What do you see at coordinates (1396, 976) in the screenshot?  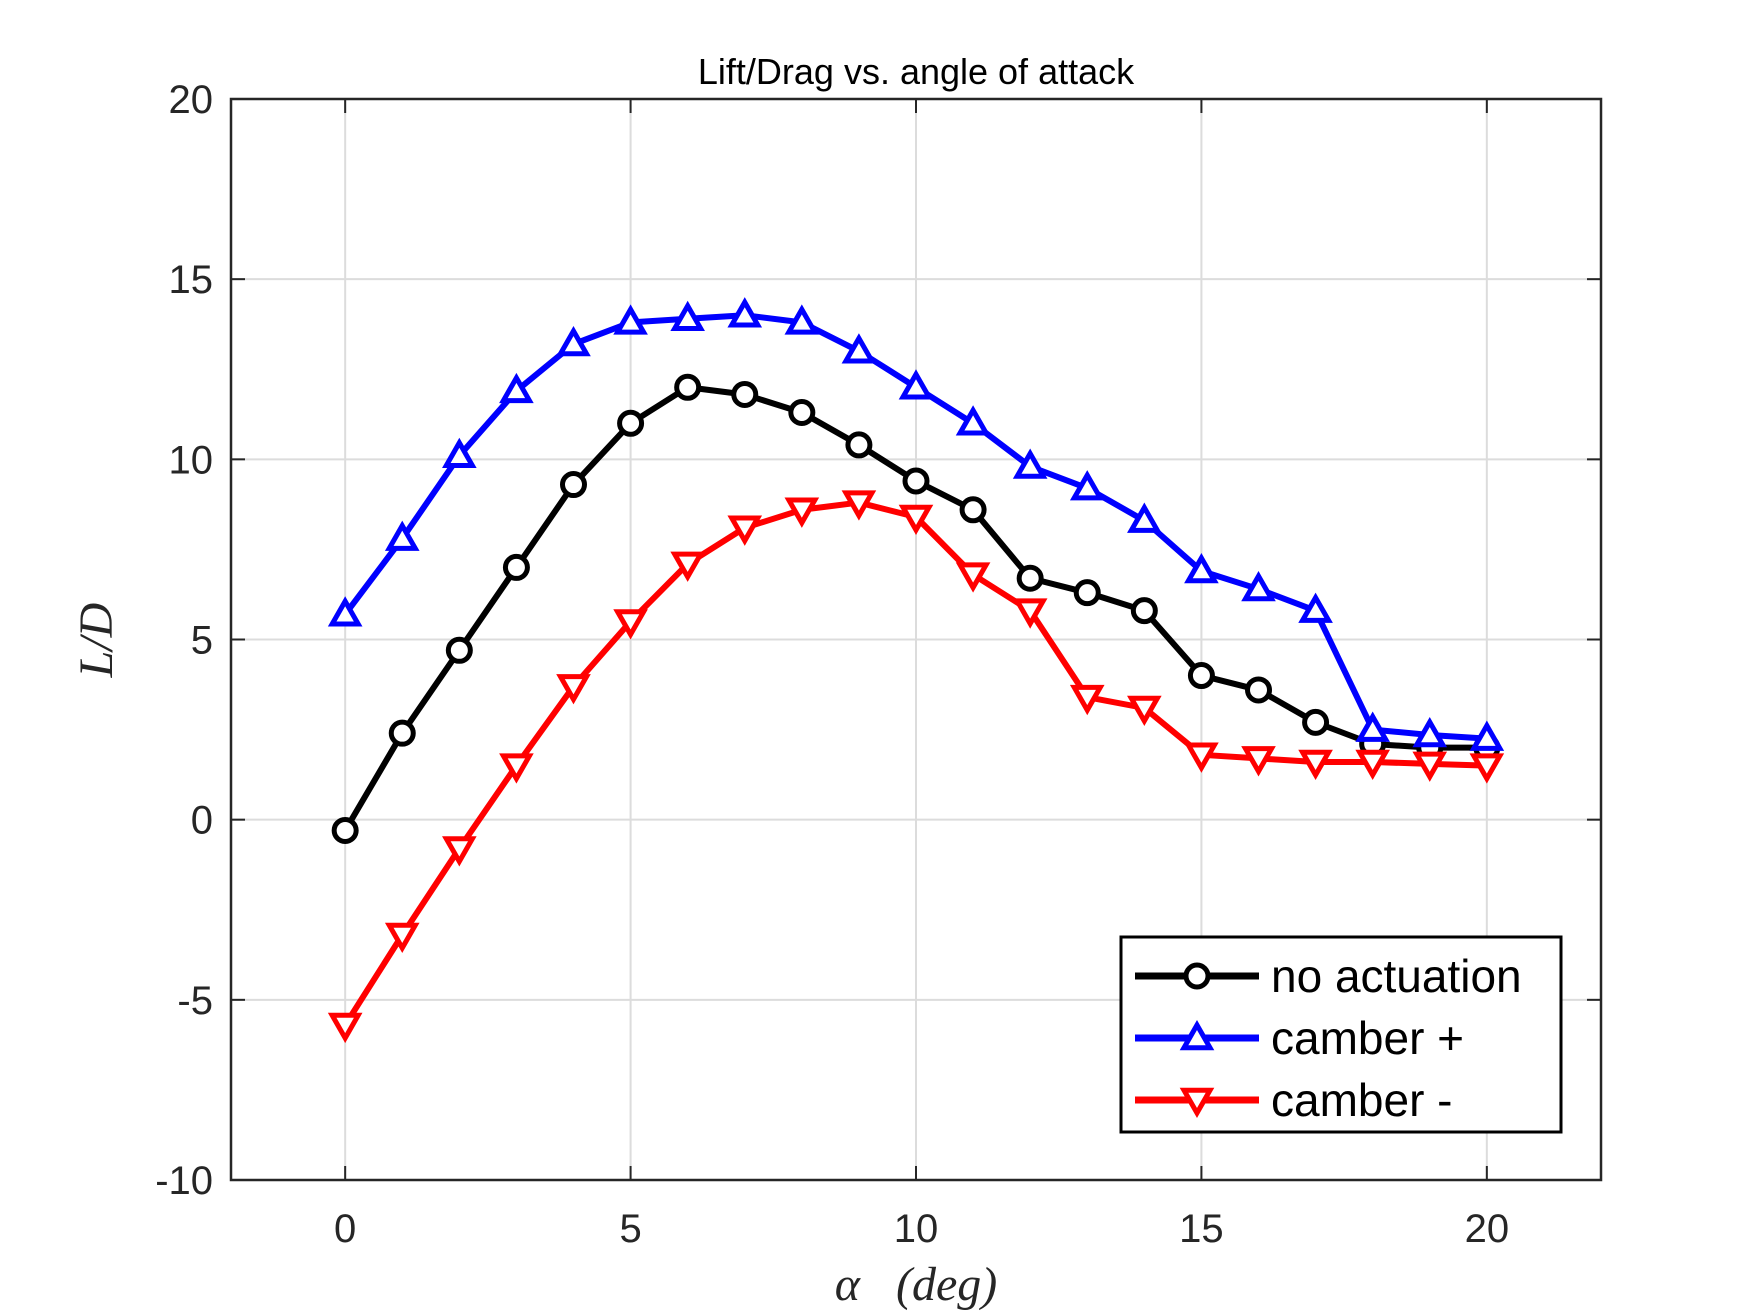 I see `legend-label: no actuation` at bounding box center [1396, 976].